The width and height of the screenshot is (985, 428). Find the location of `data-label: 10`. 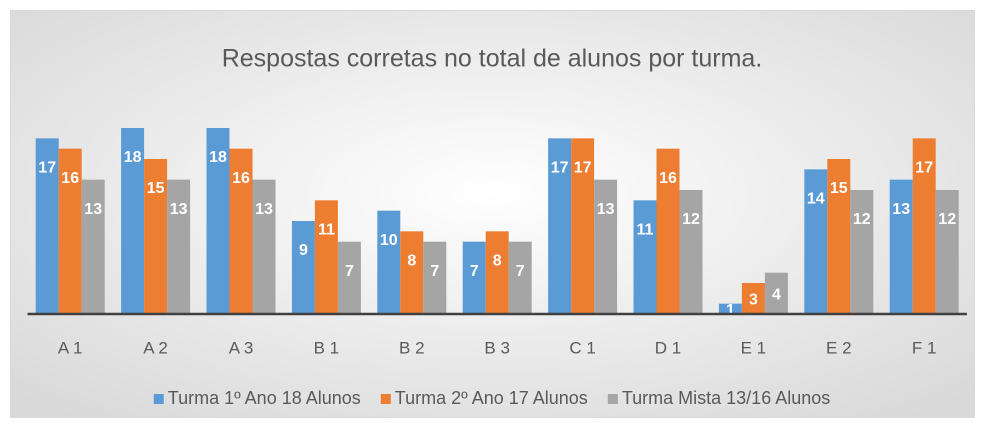

data-label: 10 is located at coordinates (389, 240).